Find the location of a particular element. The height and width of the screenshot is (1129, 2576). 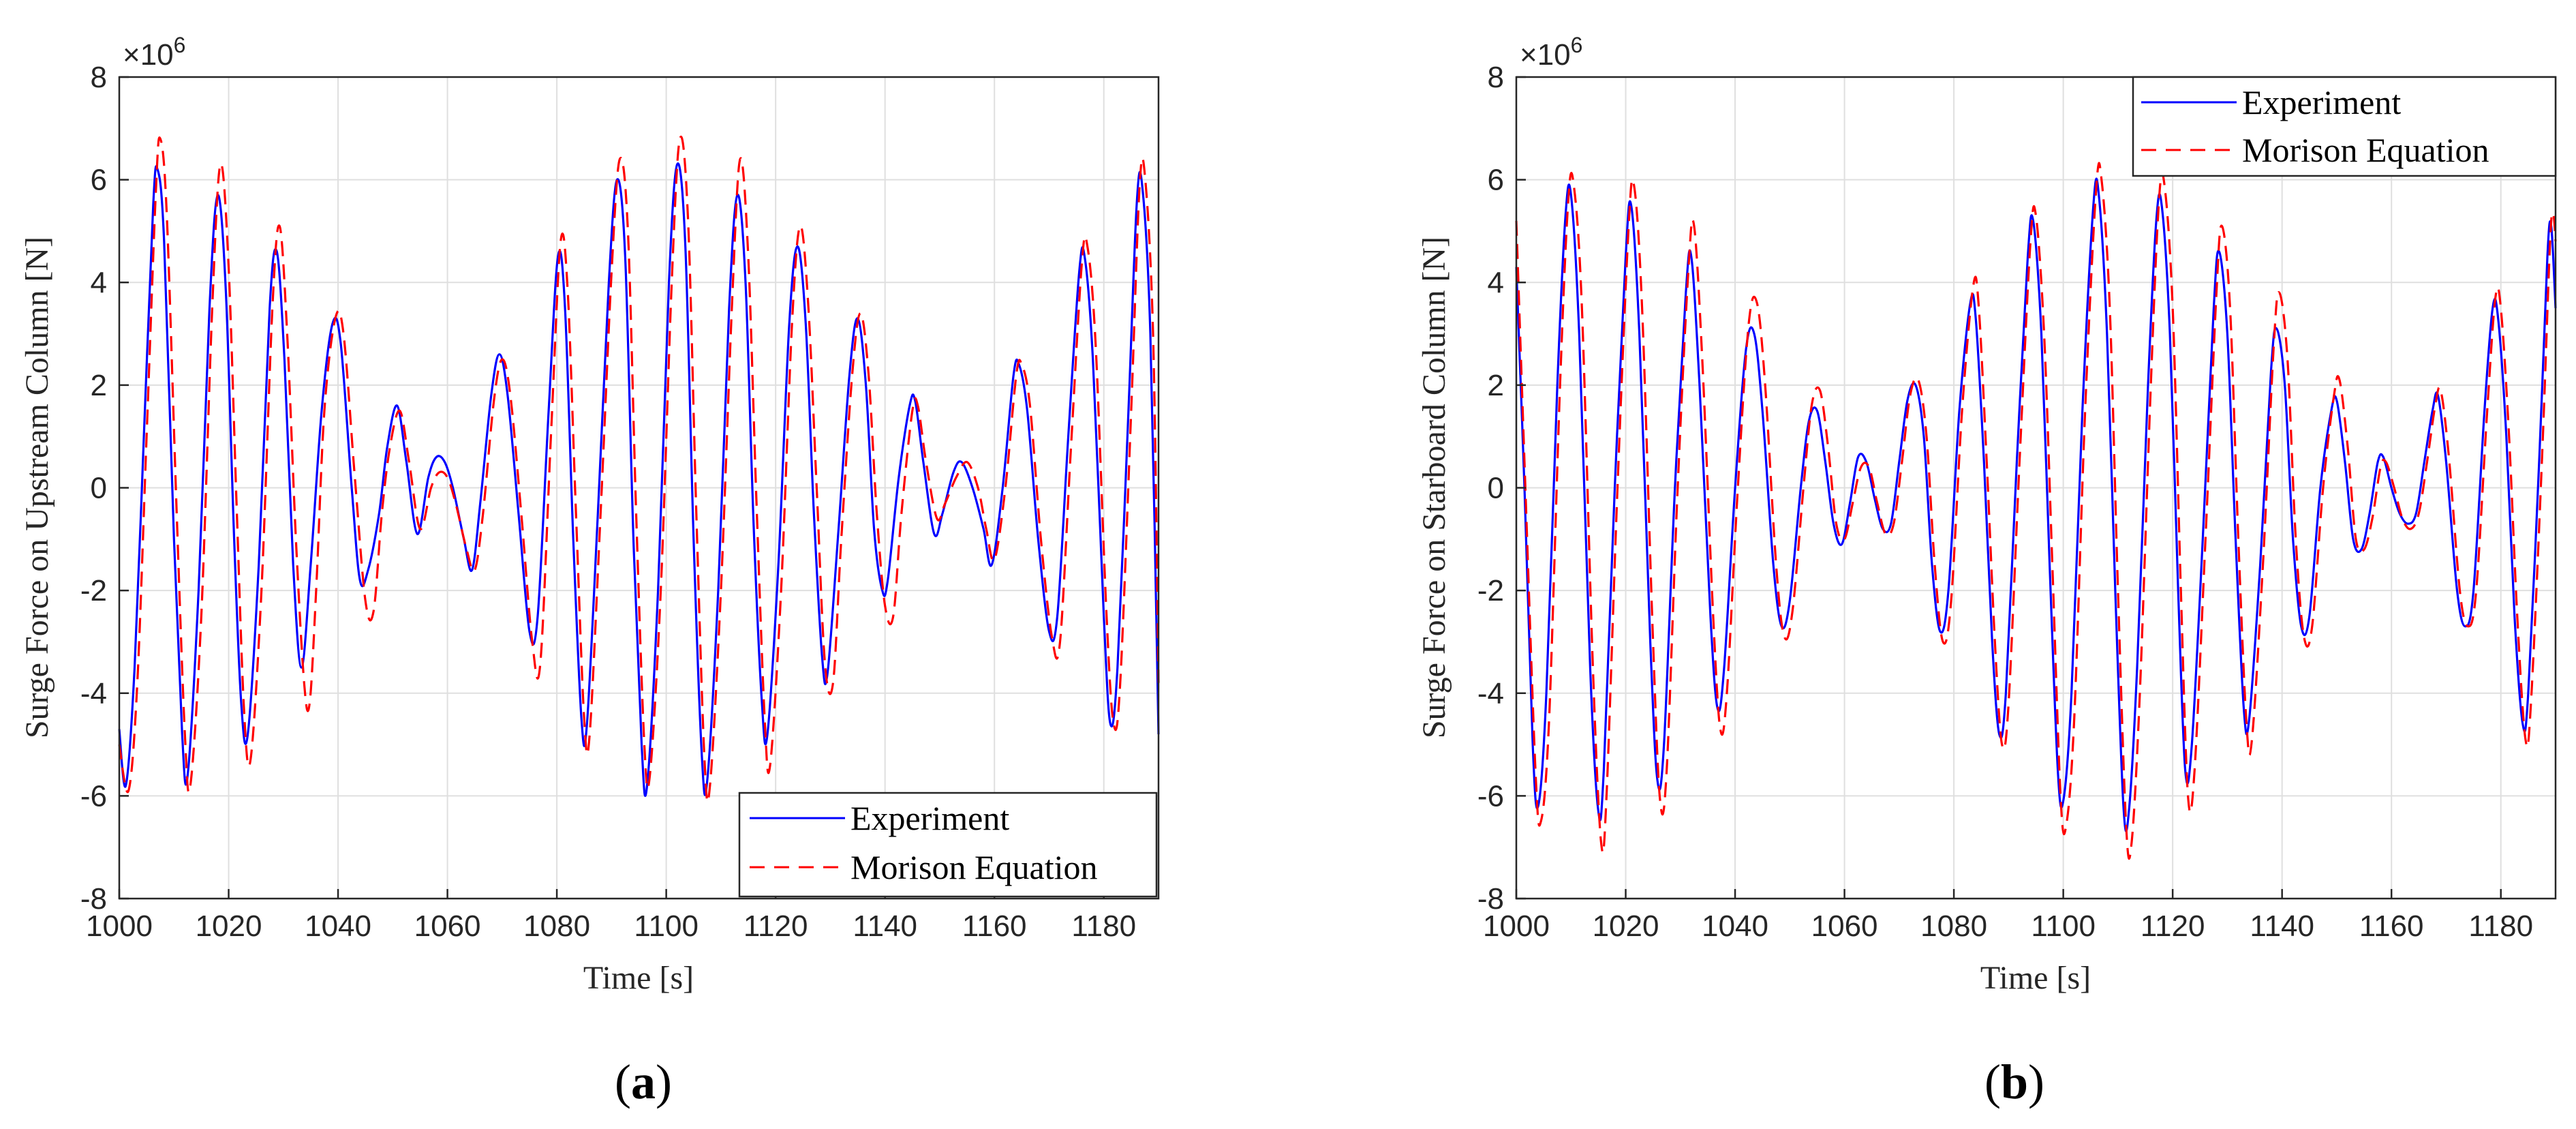

y-tick-label-b: -2 is located at coordinates (1490, 590).